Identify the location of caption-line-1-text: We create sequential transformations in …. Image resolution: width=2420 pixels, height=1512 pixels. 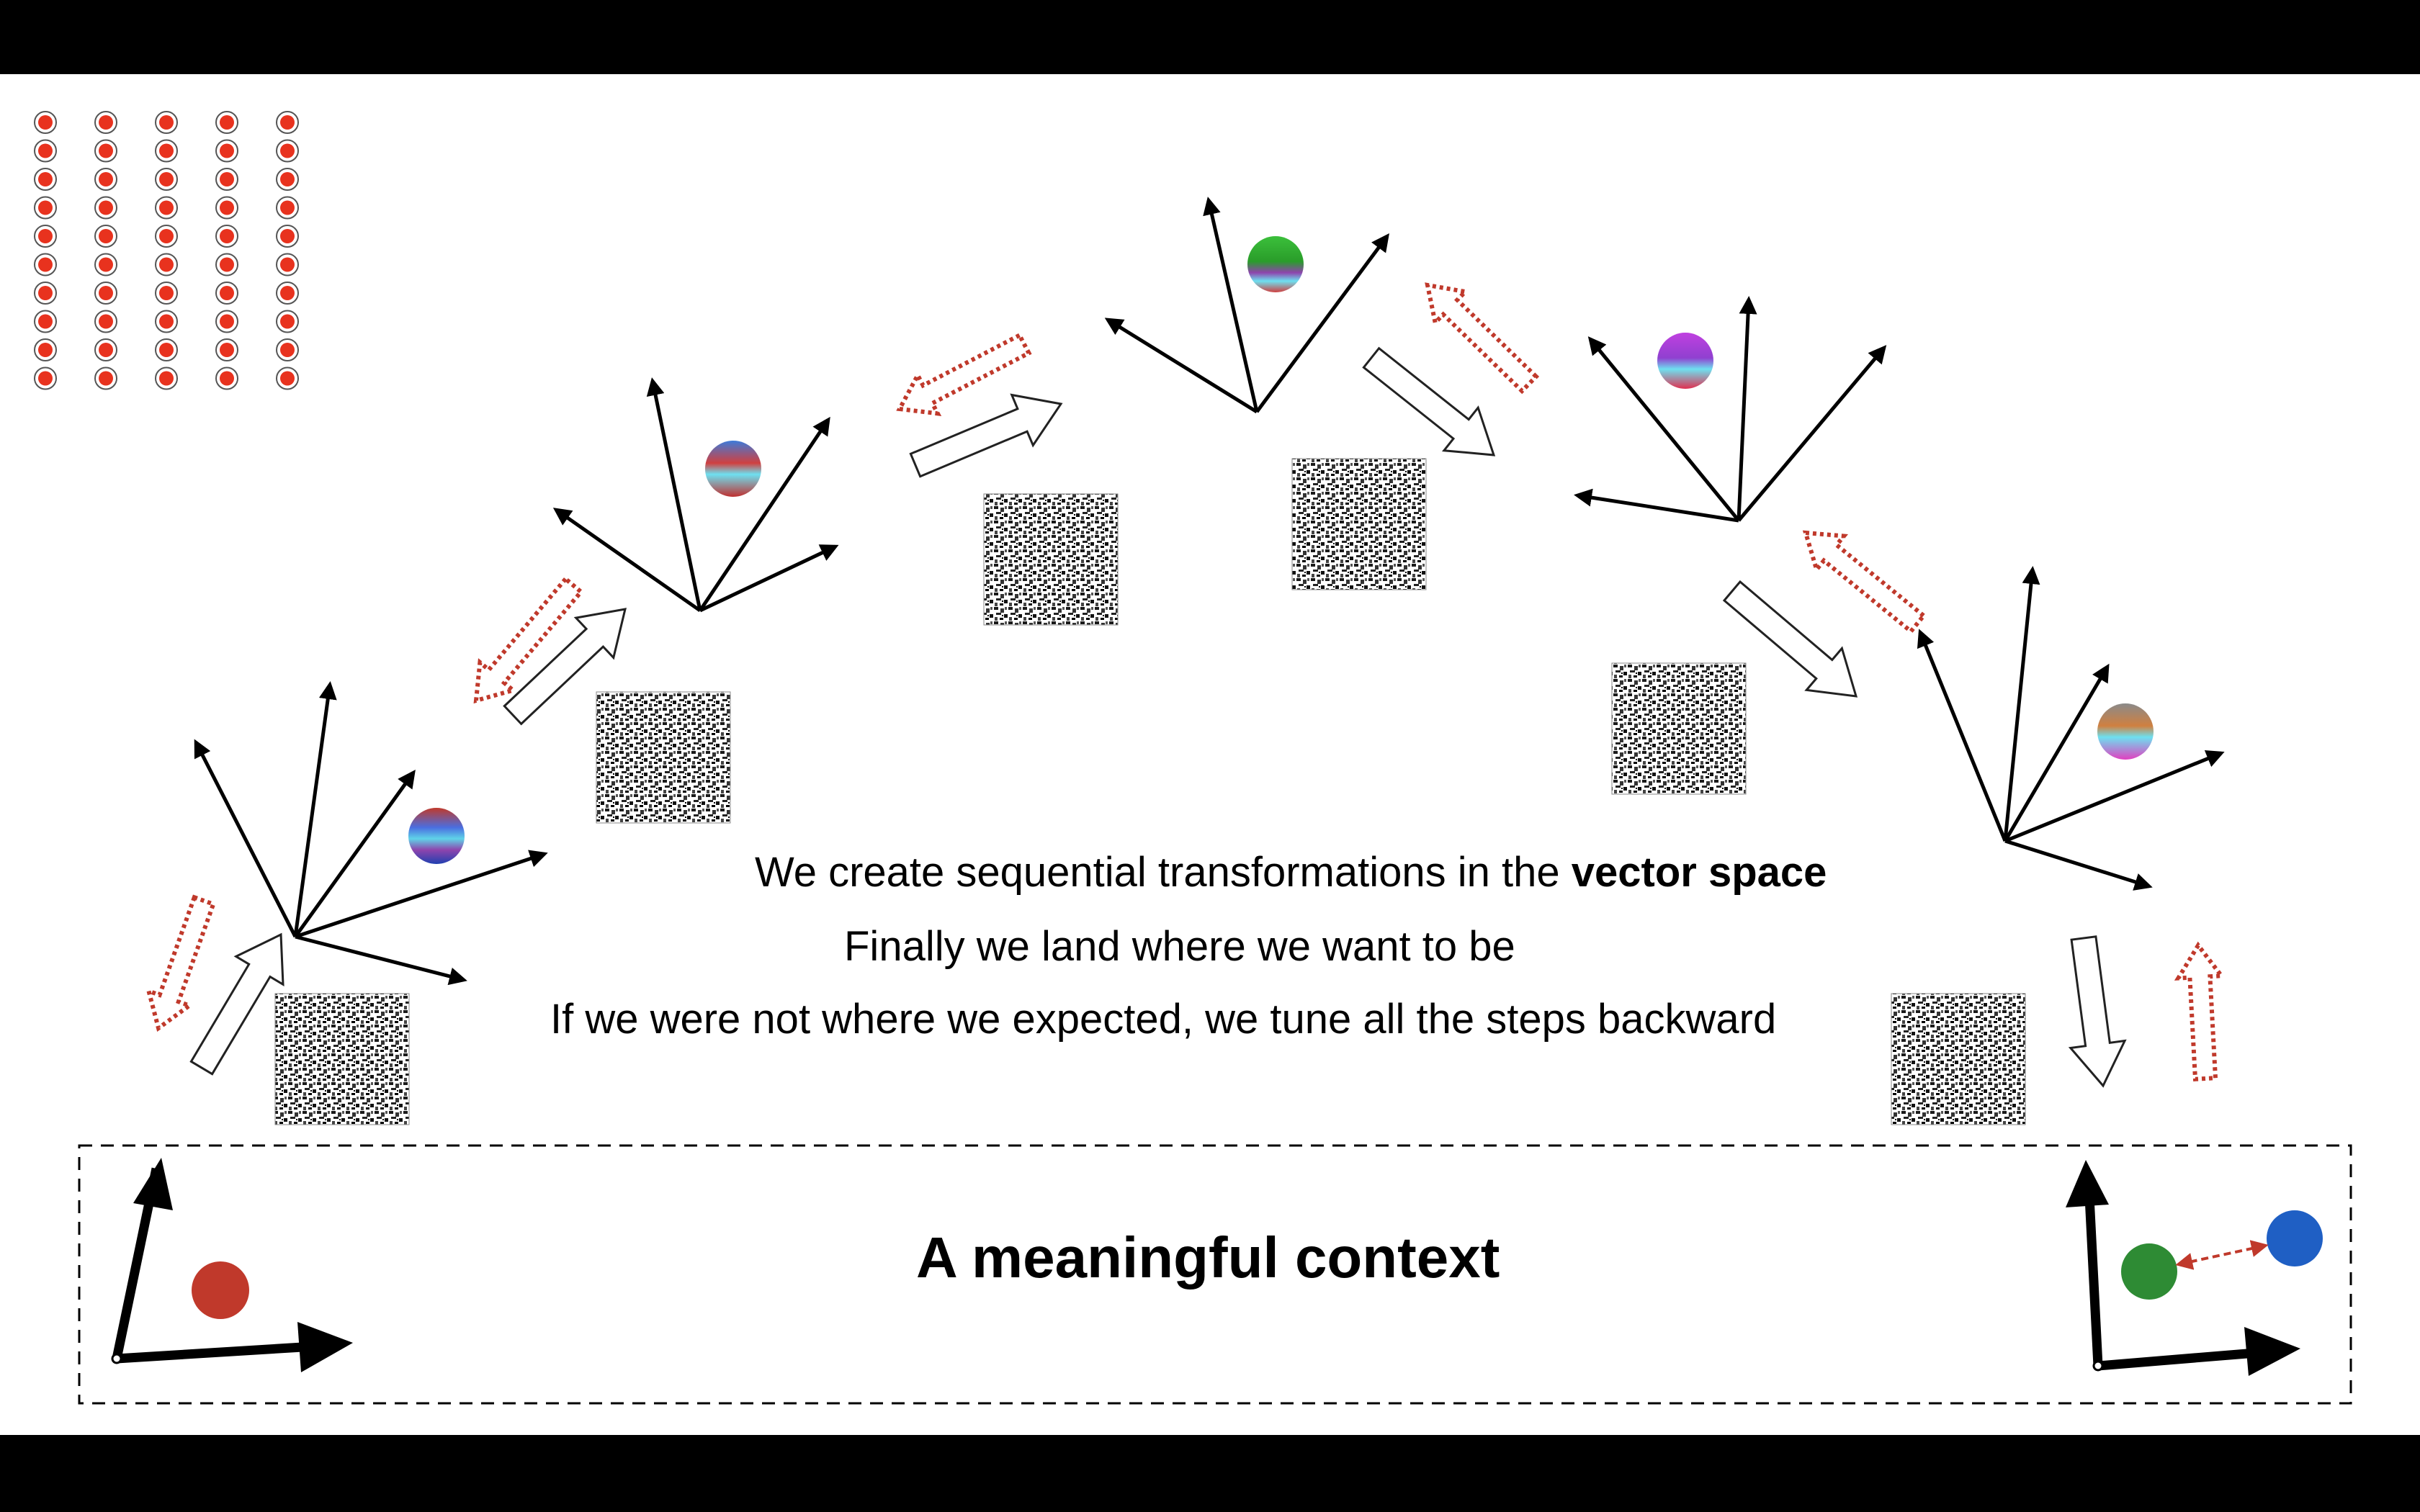
(1163, 872).